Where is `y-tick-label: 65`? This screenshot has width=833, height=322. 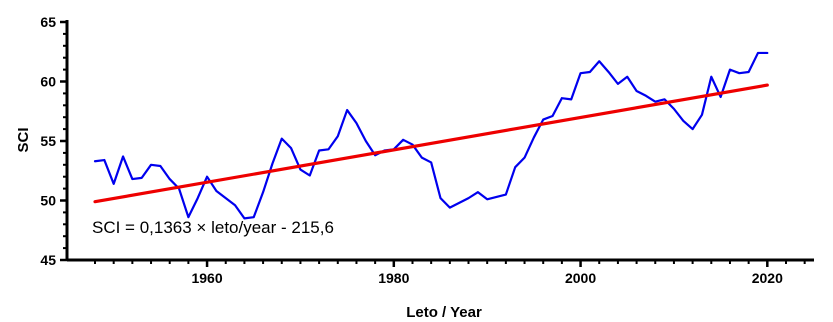
y-tick-label: 65 is located at coordinates (48, 22).